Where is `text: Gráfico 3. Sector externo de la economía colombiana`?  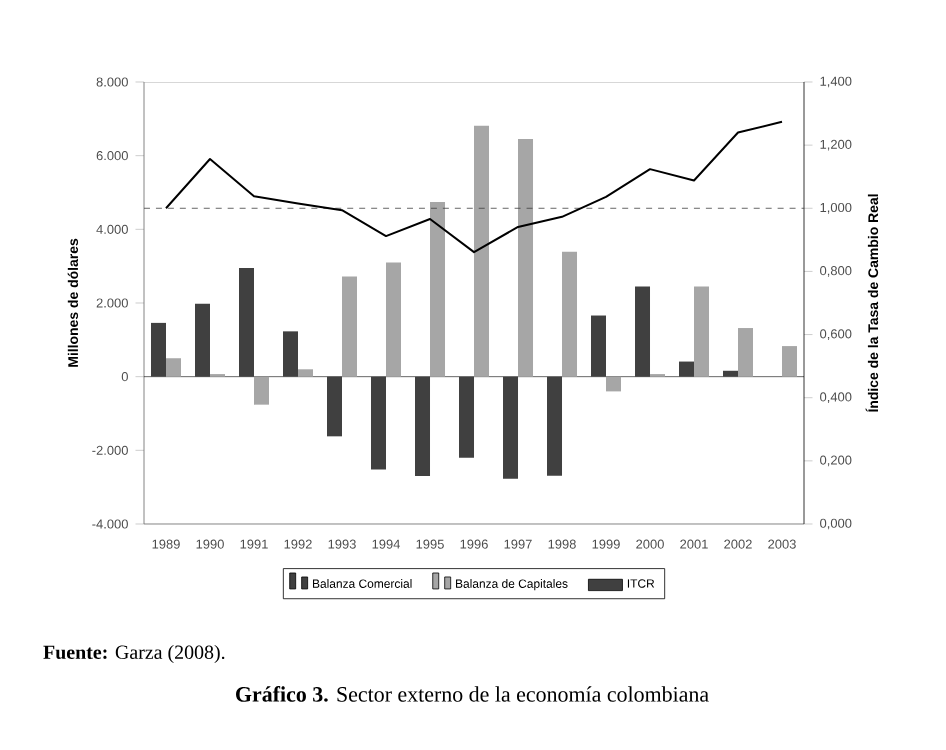
text: Gráfico 3. Sector externo de la economía colombiana is located at coordinates (472, 694).